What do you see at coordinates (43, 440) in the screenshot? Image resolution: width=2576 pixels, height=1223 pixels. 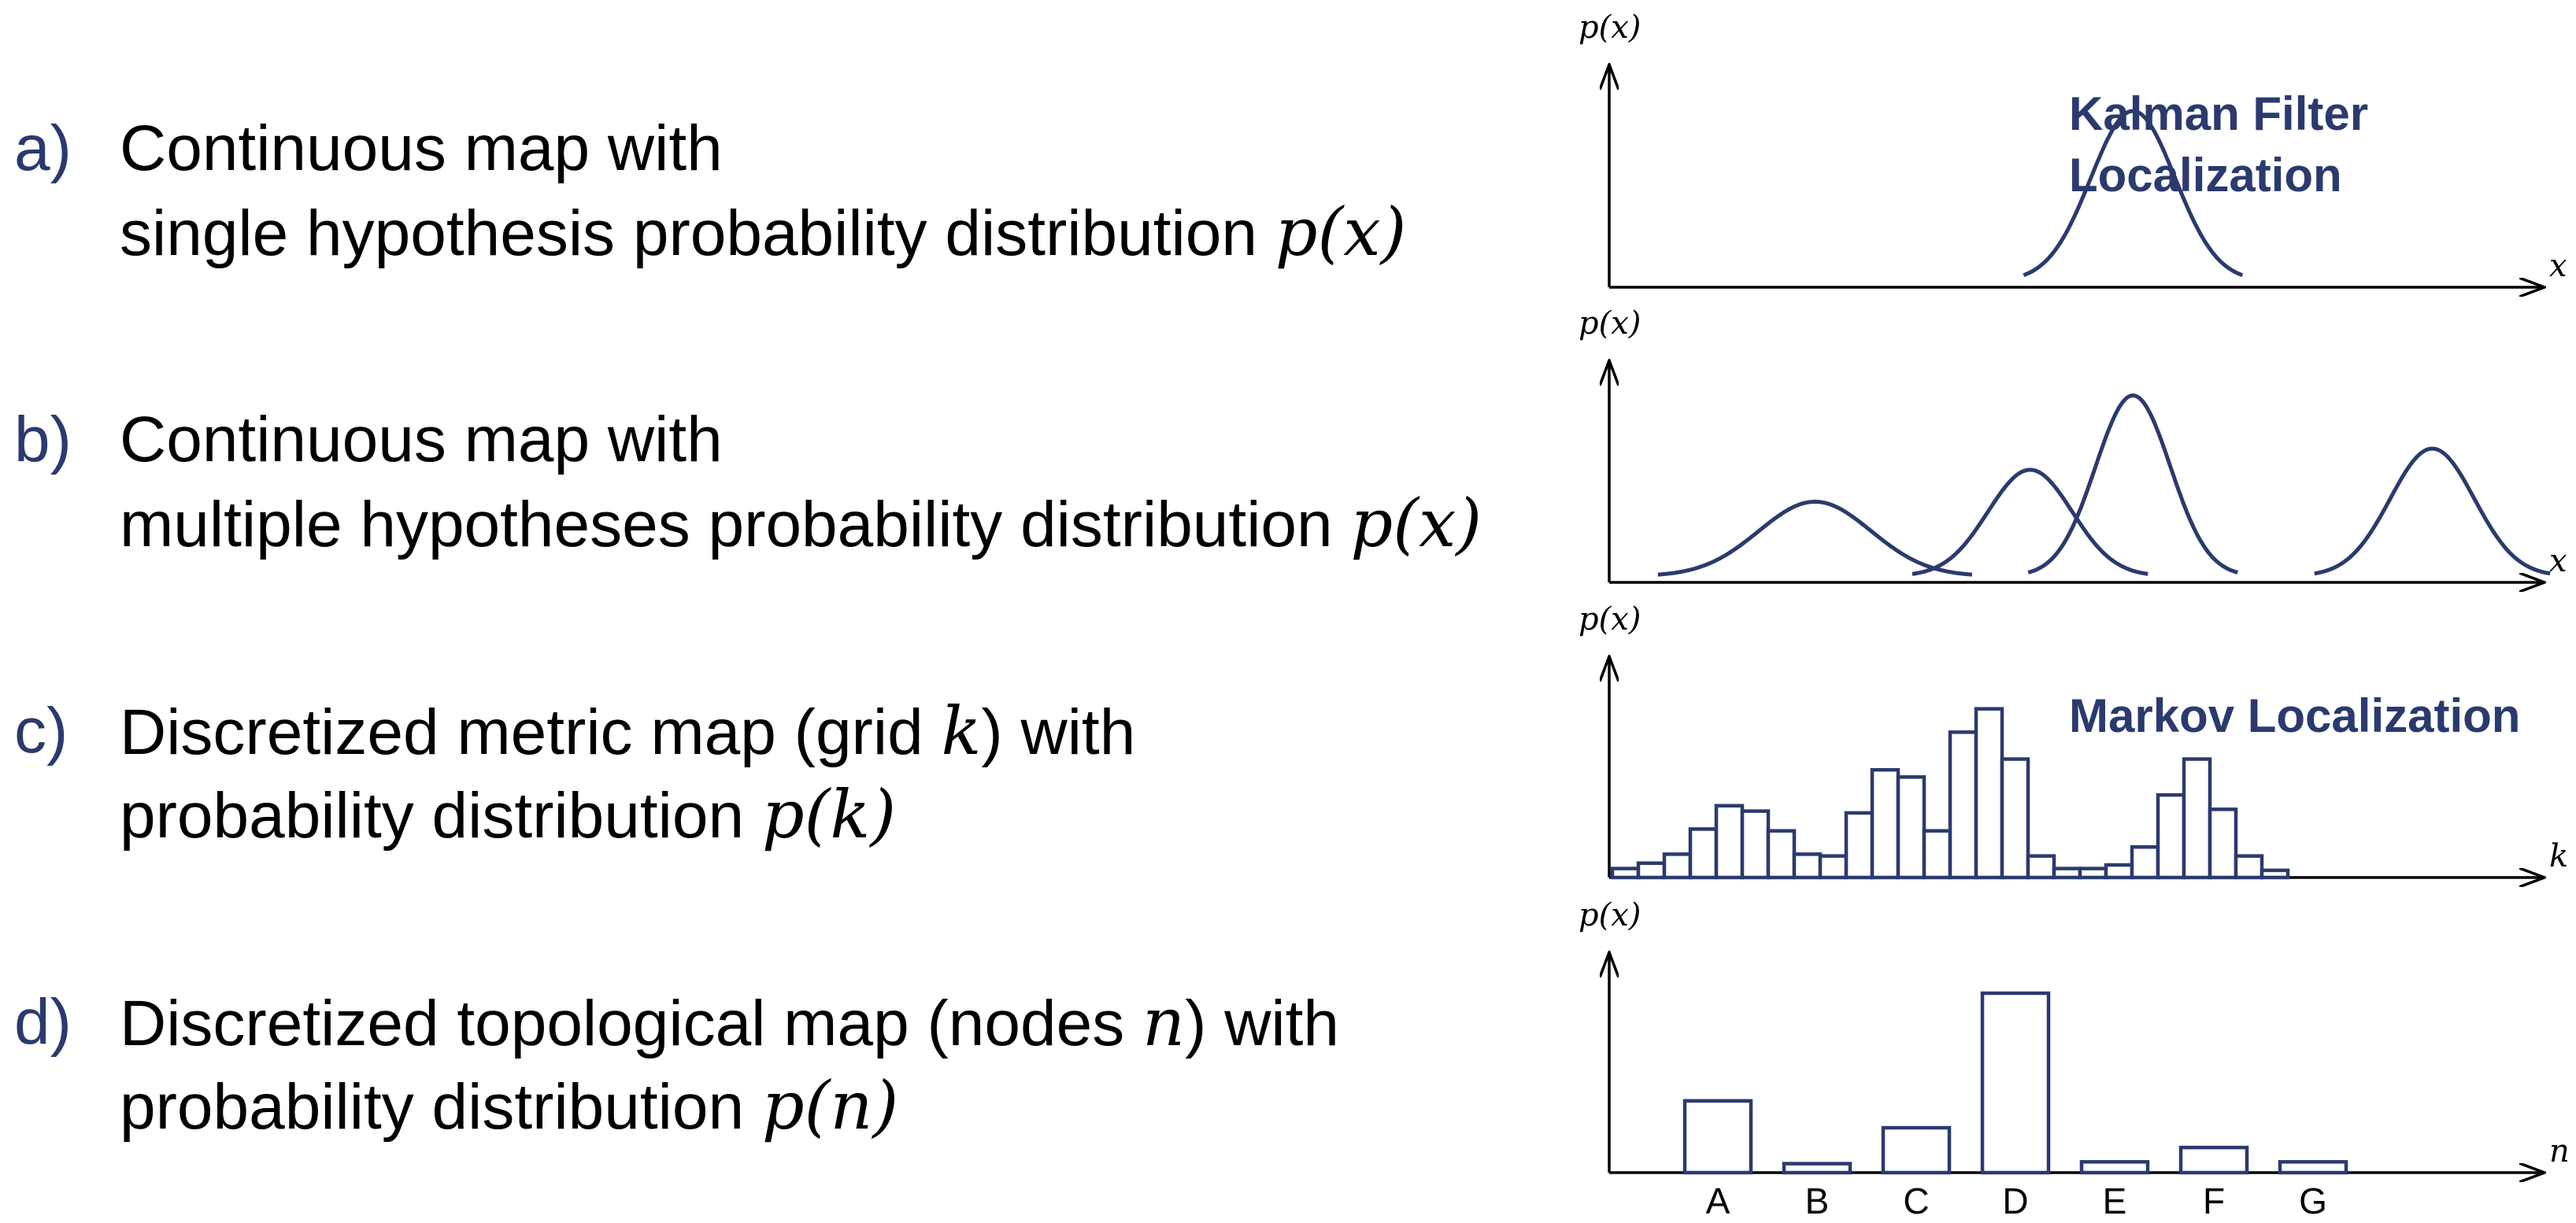 I see `row-b-letter: b)` at bounding box center [43, 440].